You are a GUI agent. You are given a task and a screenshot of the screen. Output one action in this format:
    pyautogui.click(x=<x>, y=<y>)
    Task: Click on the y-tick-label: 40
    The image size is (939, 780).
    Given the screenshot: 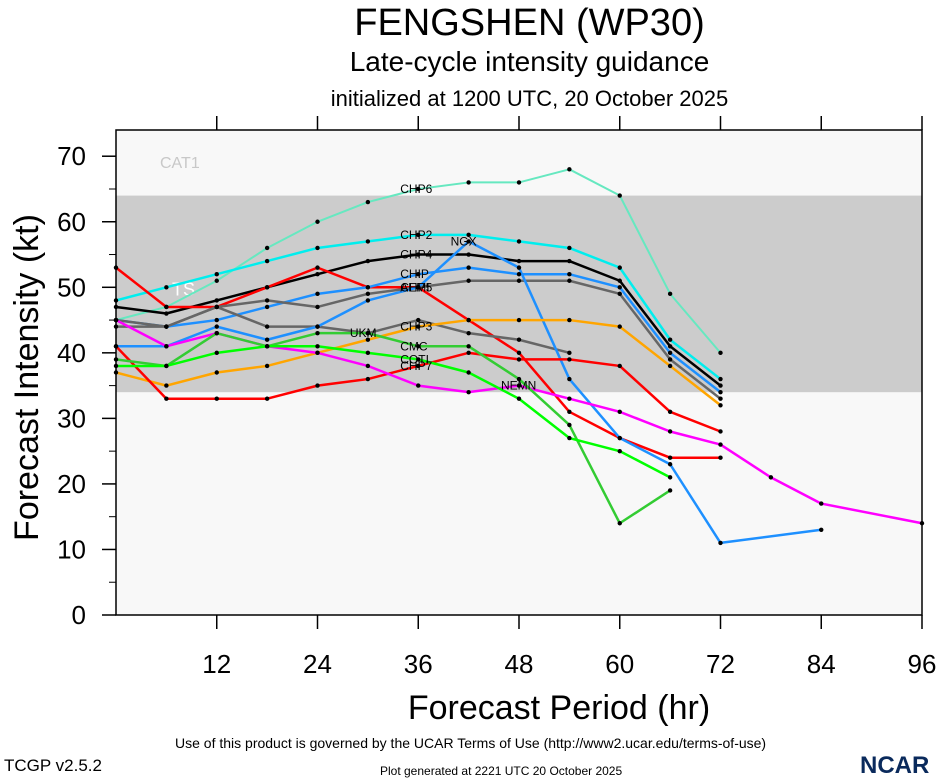 What is the action you would take?
    pyautogui.click(x=71, y=353)
    